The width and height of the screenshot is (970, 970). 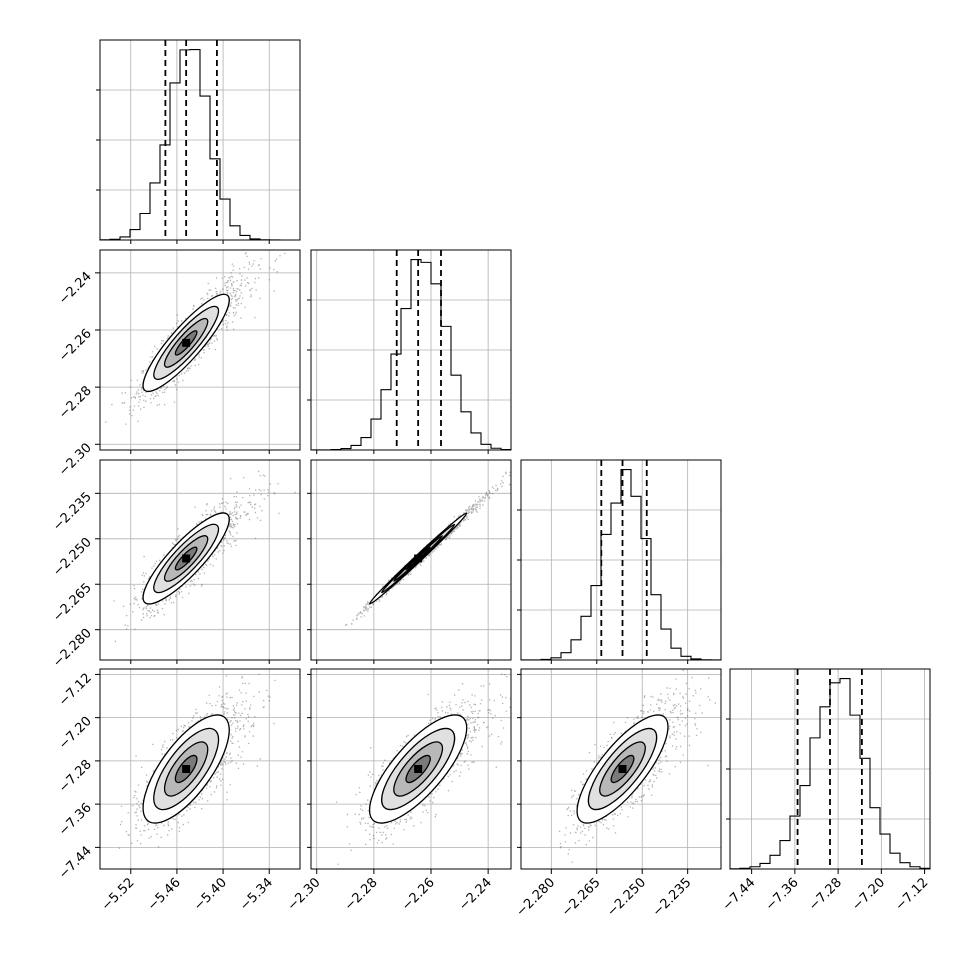 What do you see at coordinates (361, 894) in the screenshot?
I see `xtick-label-1-1: −2.28` at bounding box center [361, 894].